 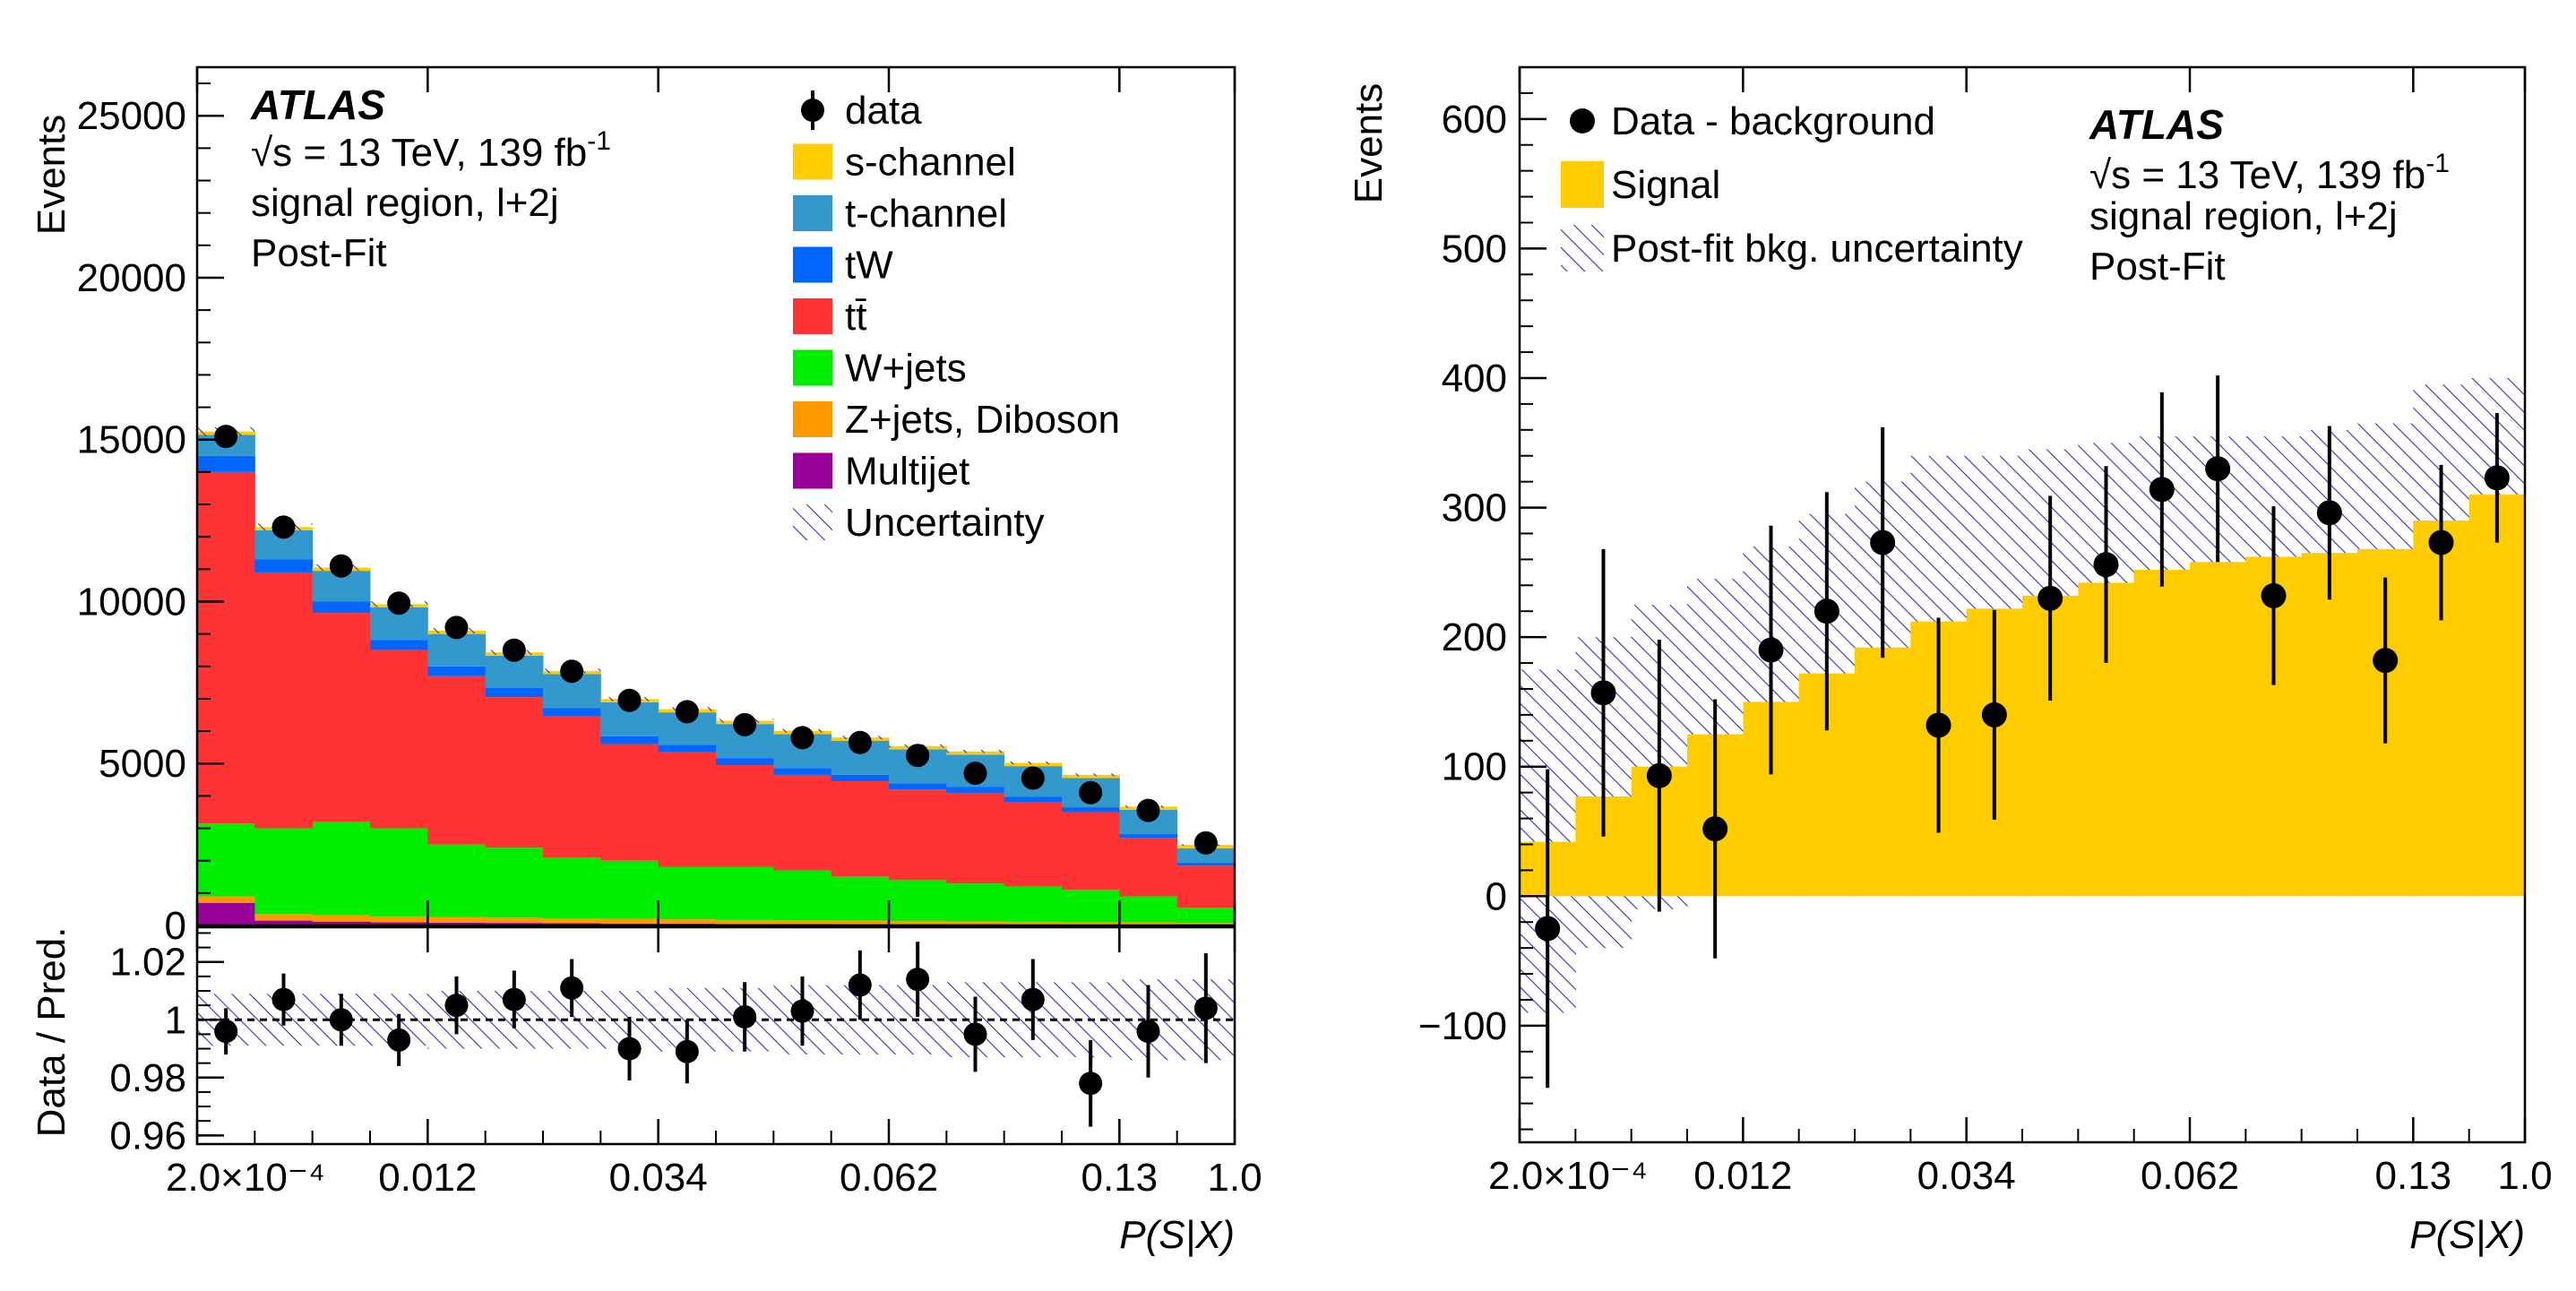 I want to click on bar-tt--14, so click(x=1034, y=844).